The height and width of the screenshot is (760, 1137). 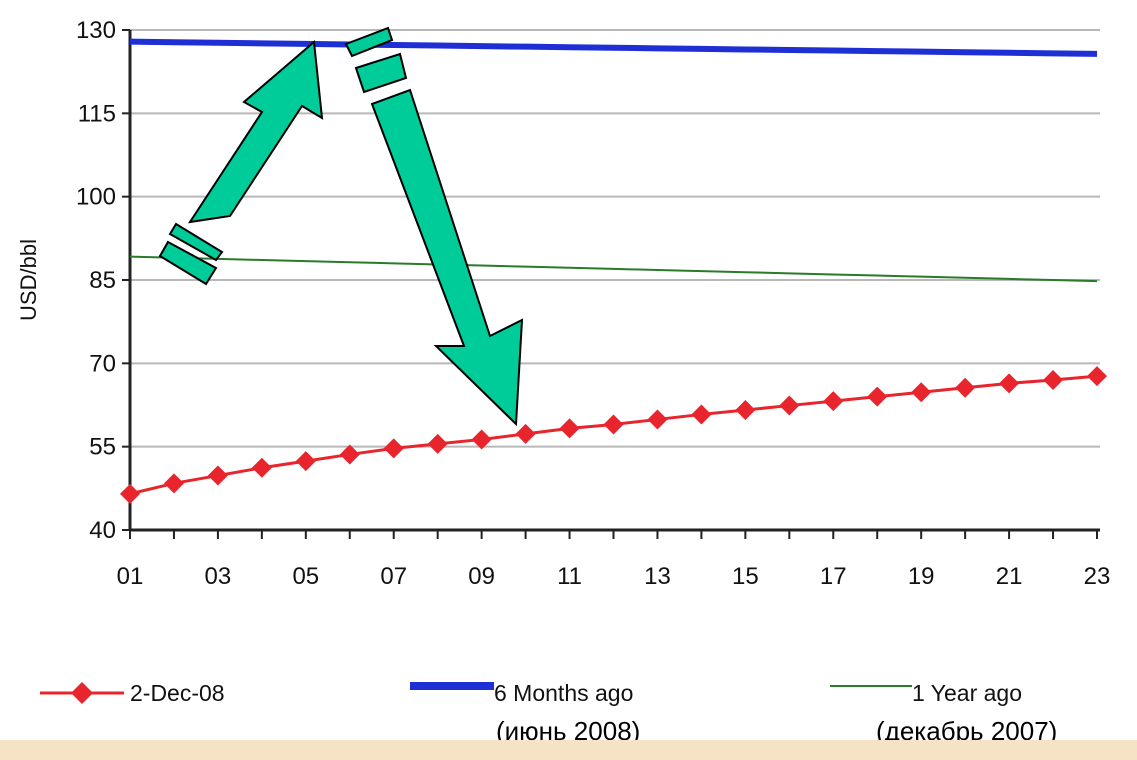 What do you see at coordinates (102, 363) in the screenshot?
I see `y-tick-label: 70` at bounding box center [102, 363].